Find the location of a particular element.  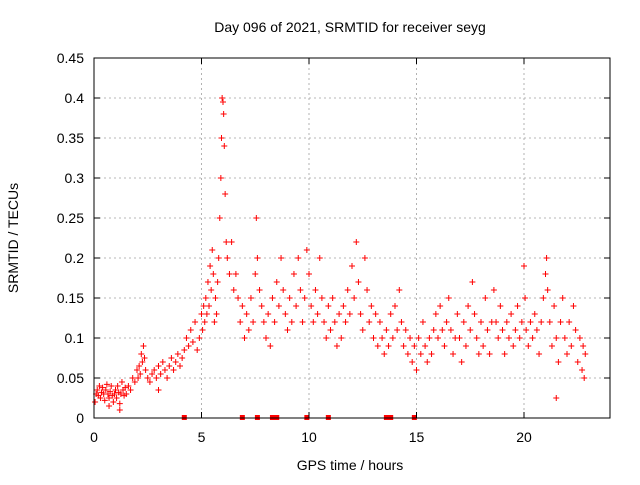

y-tick-label: 0.35 is located at coordinates (70, 138).